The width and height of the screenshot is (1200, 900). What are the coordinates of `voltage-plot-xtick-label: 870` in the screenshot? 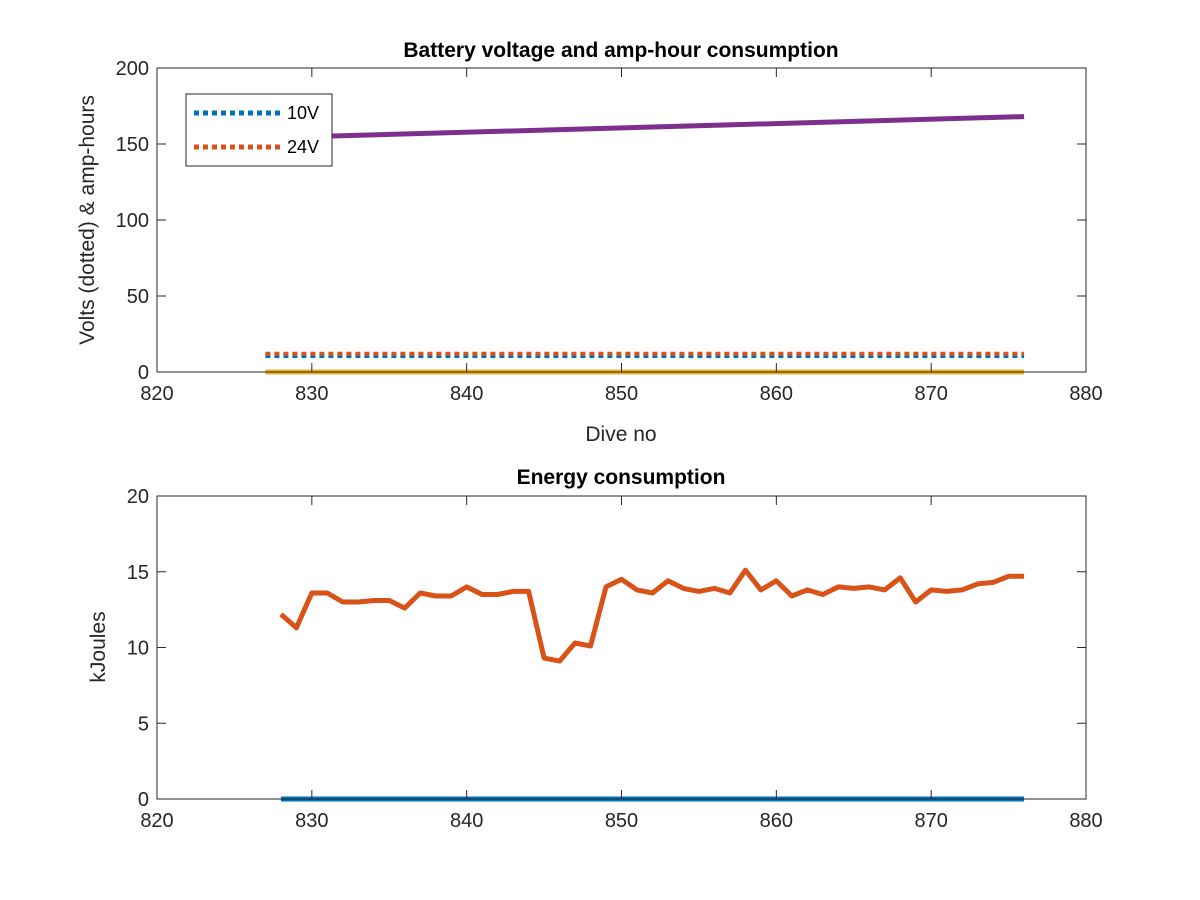 It's located at (930, 394).